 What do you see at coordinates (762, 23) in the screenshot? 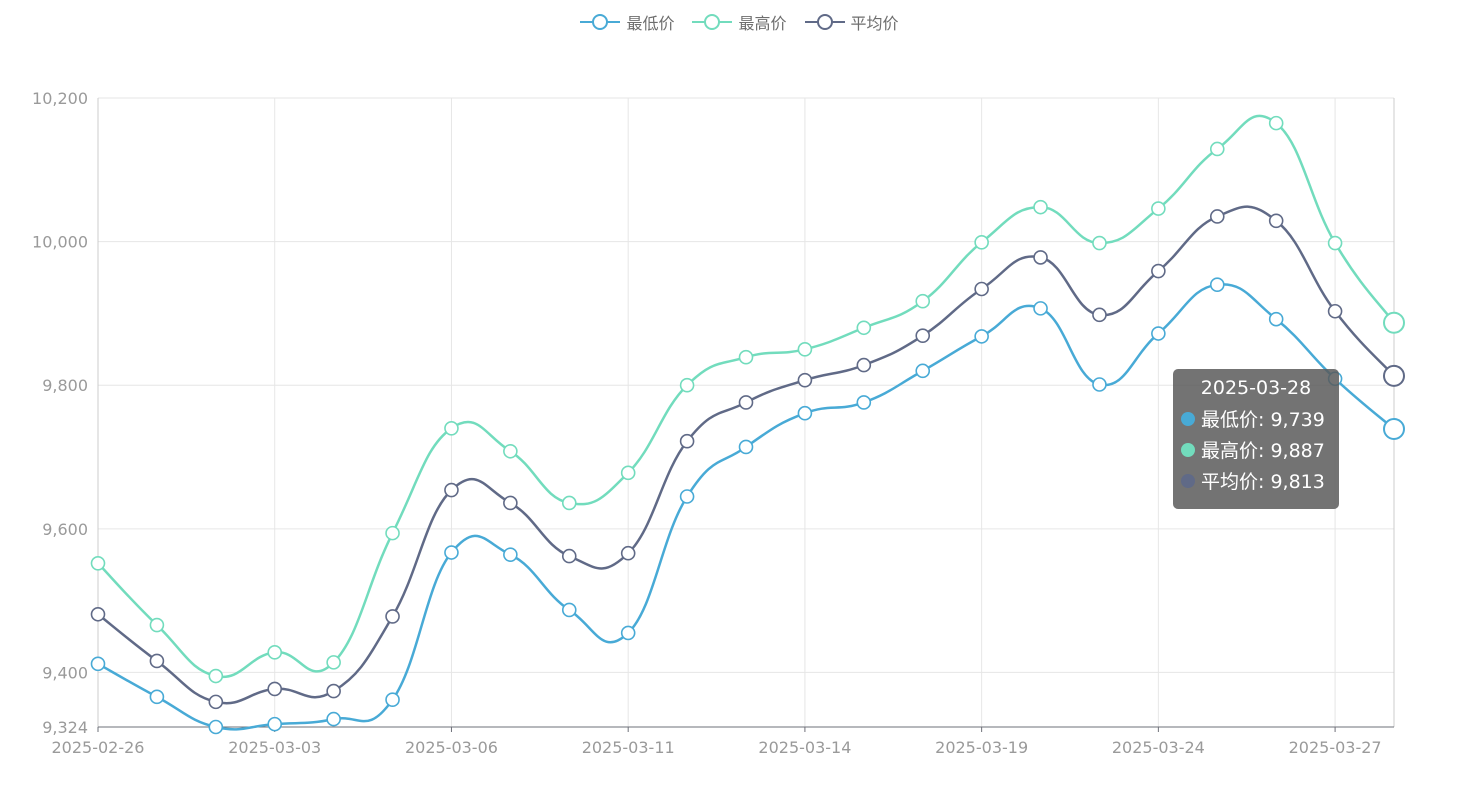
I see `legend-label-max: 最高价` at bounding box center [762, 23].